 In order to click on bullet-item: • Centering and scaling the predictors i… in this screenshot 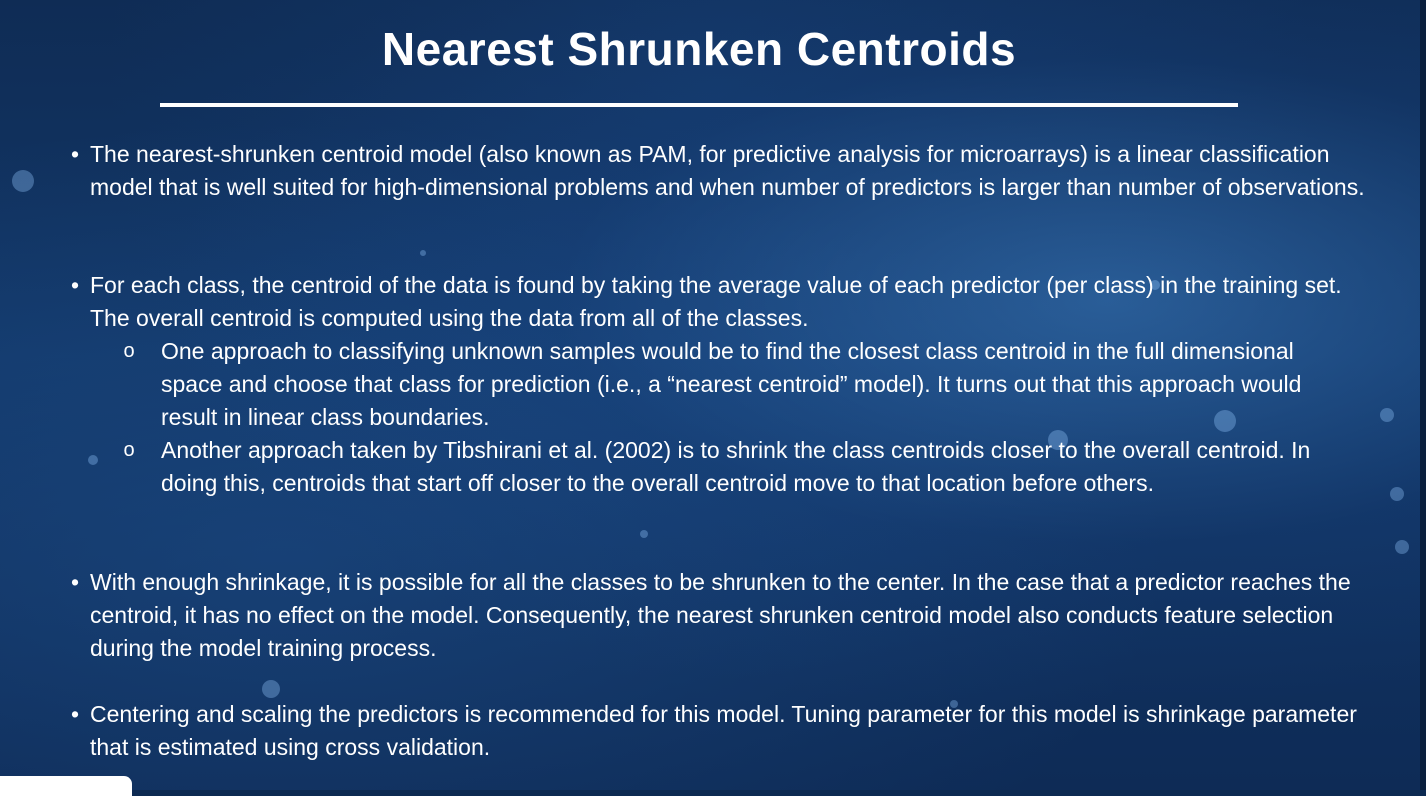, I will do `click(718, 731)`.